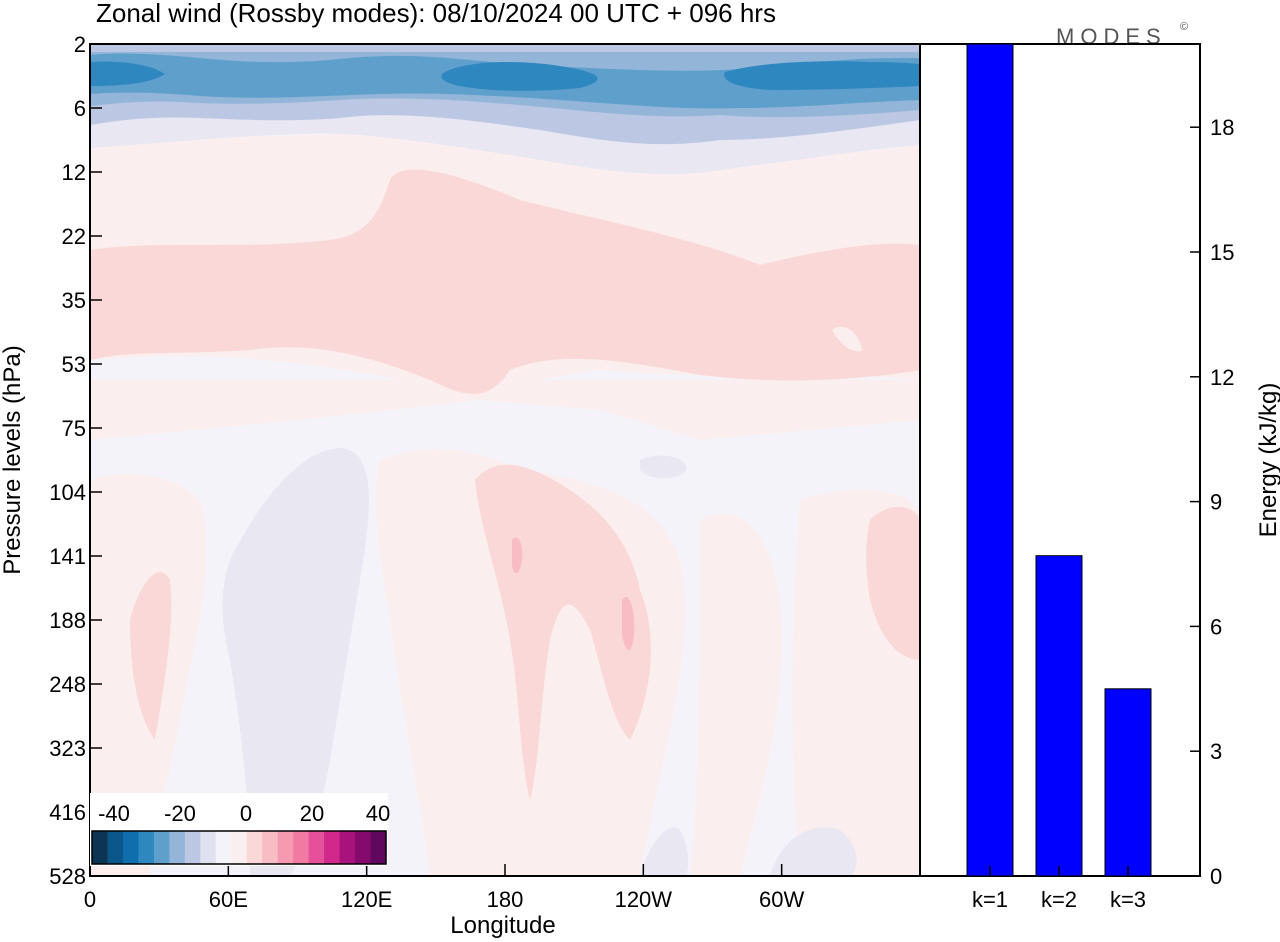 This screenshot has height=942, width=1280. I want to click on colorbar-frame, so click(239, 847).